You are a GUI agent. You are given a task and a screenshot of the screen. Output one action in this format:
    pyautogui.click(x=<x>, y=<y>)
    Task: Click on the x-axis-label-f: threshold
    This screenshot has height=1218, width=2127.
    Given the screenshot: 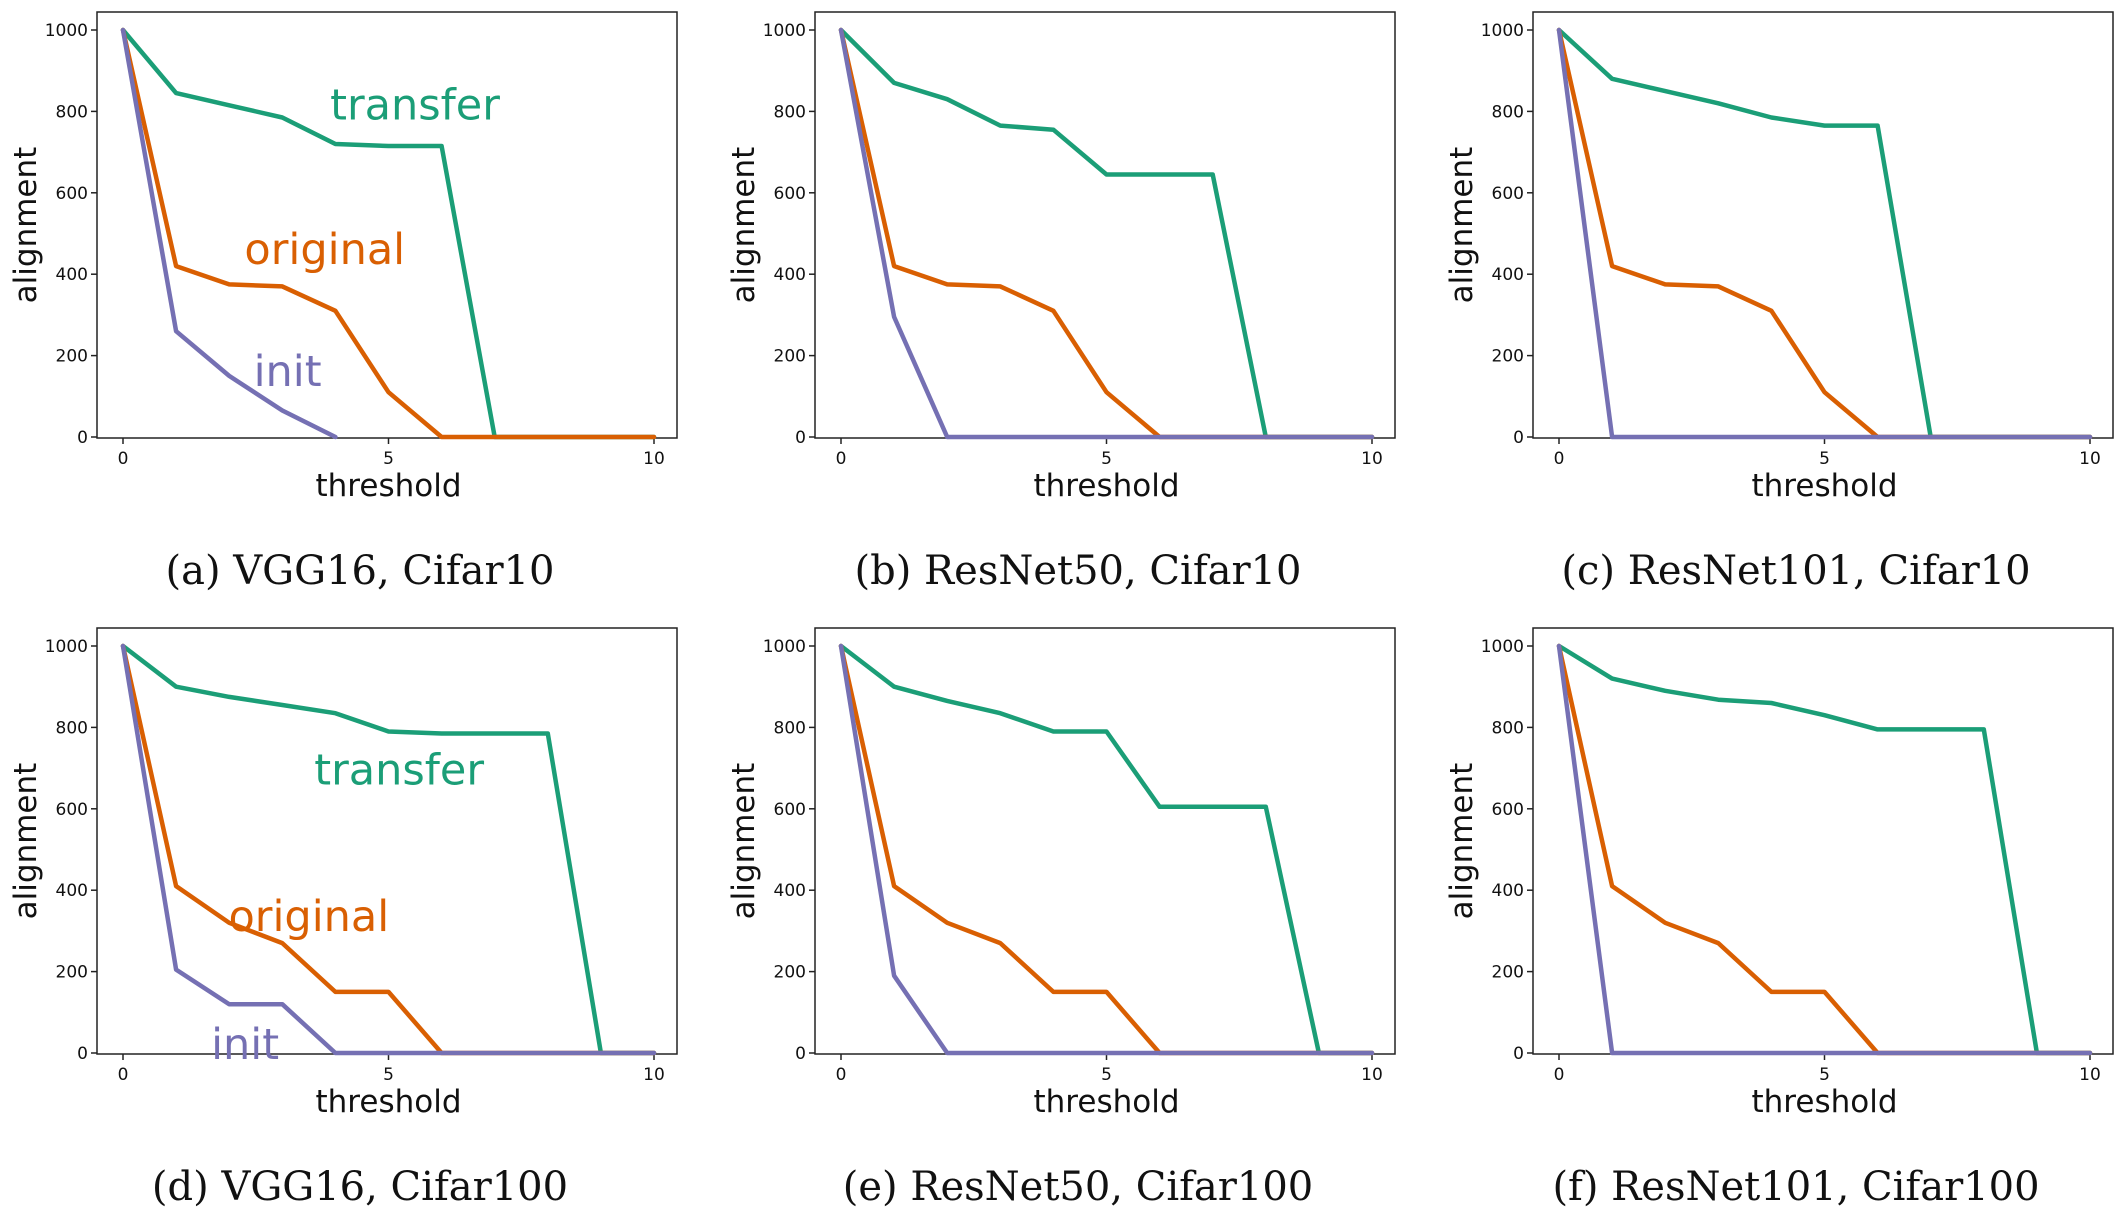 What is the action you would take?
    pyautogui.click(x=1825, y=1102)
    